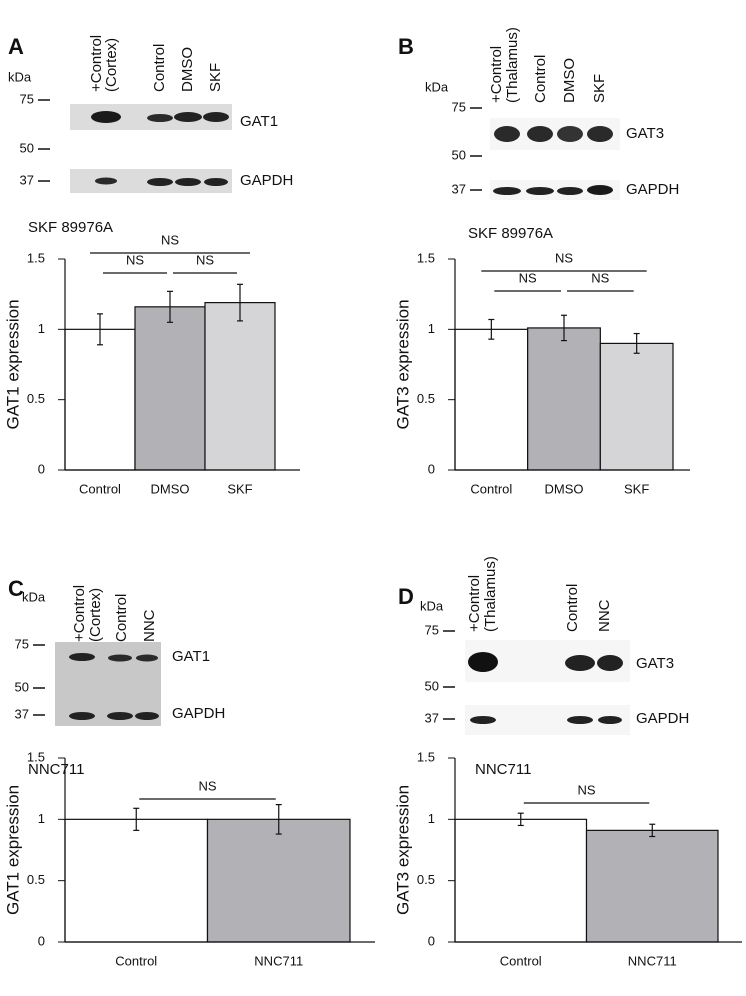  I want to click on lane-label: SKF, so click(215, 77).